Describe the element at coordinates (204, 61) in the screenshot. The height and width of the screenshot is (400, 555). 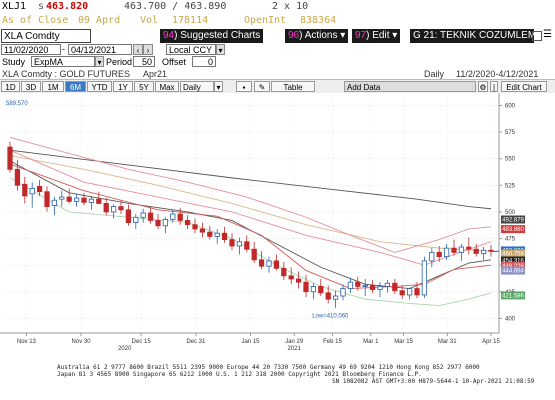
I see `offset-input: 0` at that location.